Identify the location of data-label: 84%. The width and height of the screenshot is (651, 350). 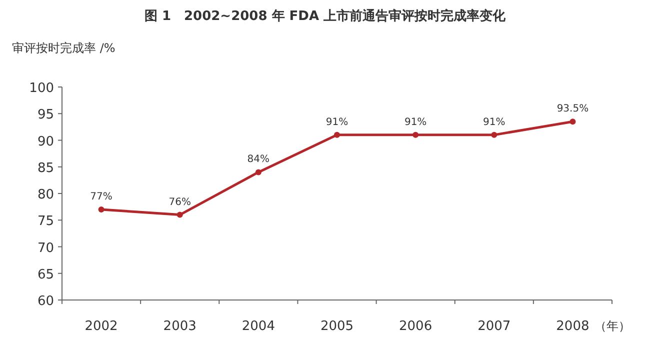
(258, 160).